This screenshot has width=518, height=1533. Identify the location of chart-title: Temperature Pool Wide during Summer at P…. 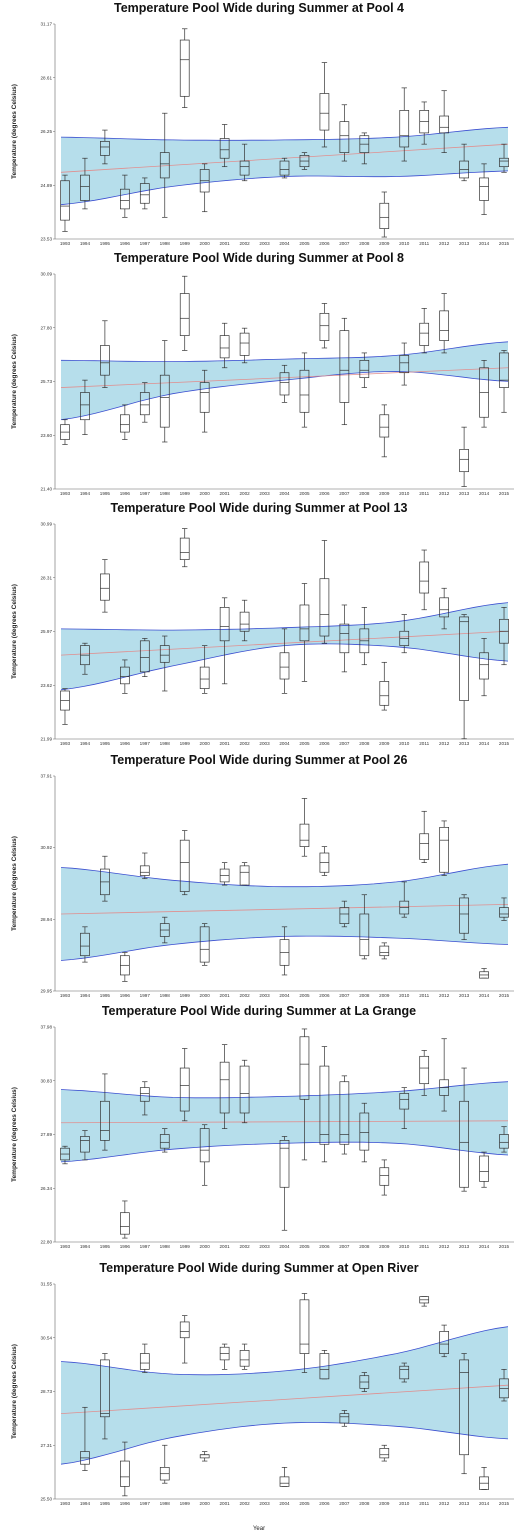
(259, 258).